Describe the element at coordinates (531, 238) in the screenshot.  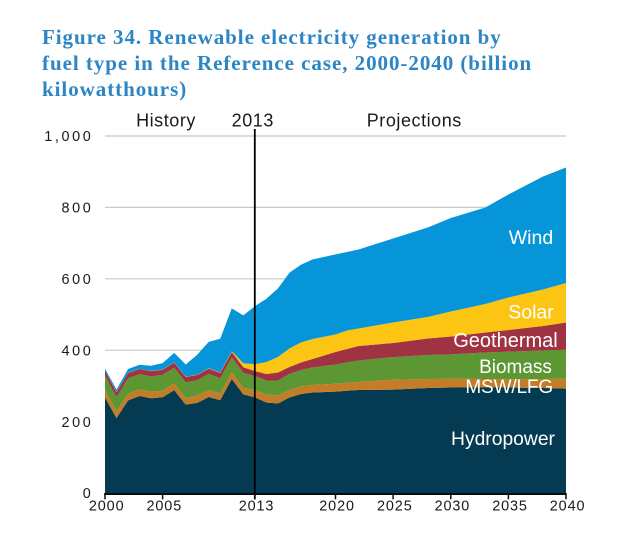
I see `svg-text: Wind` at that location.